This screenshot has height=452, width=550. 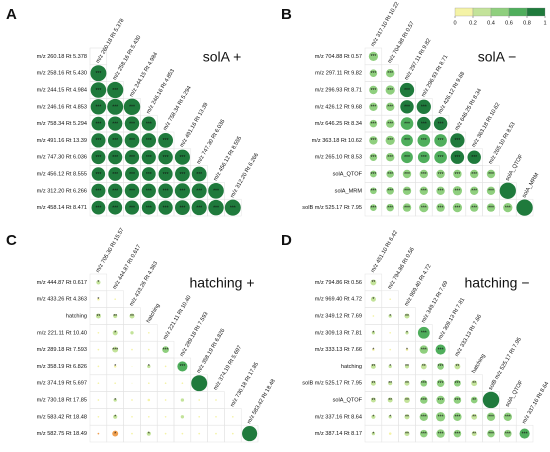 I want to click on panel-title: hatching +, so click(x=222, y=283).